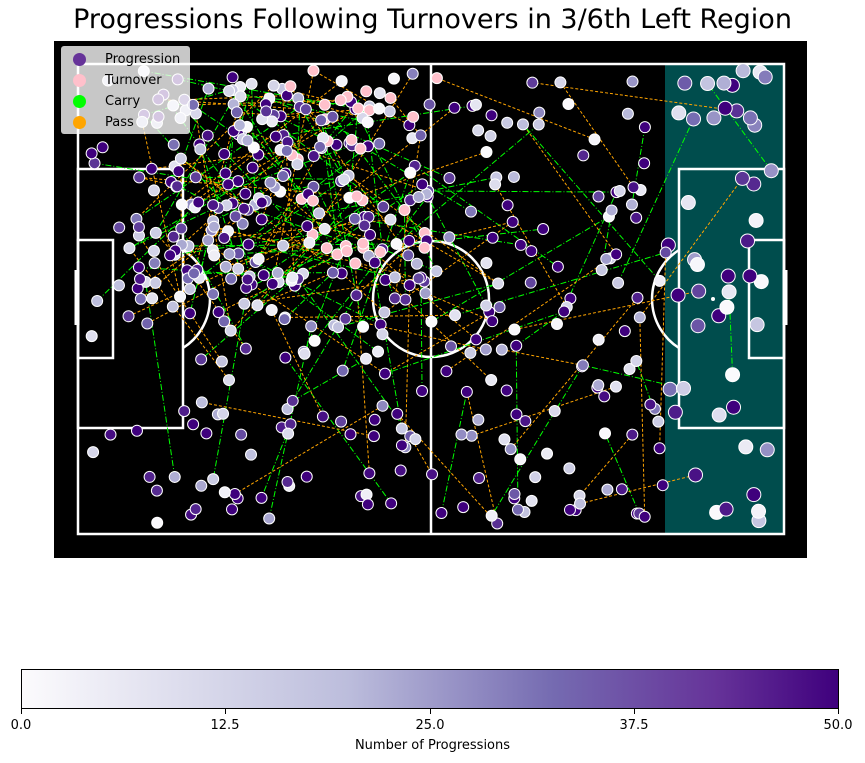 The height and width of the screenshot is (763, 865). Describe the element at coordinates (713, 299) in the screenshot. I see `right-penalty-spot` at that location.